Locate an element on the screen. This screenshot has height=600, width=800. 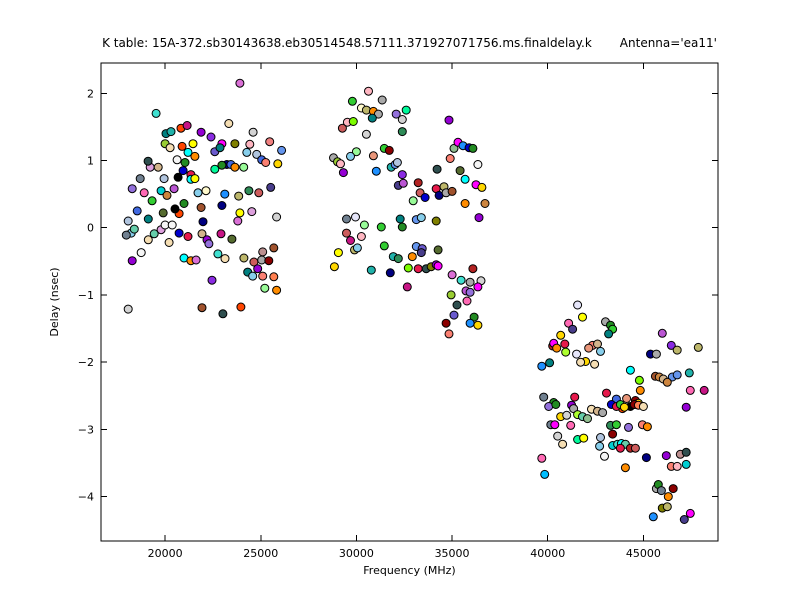
y-tick-label: −4 is located at coordinates (86, 497).